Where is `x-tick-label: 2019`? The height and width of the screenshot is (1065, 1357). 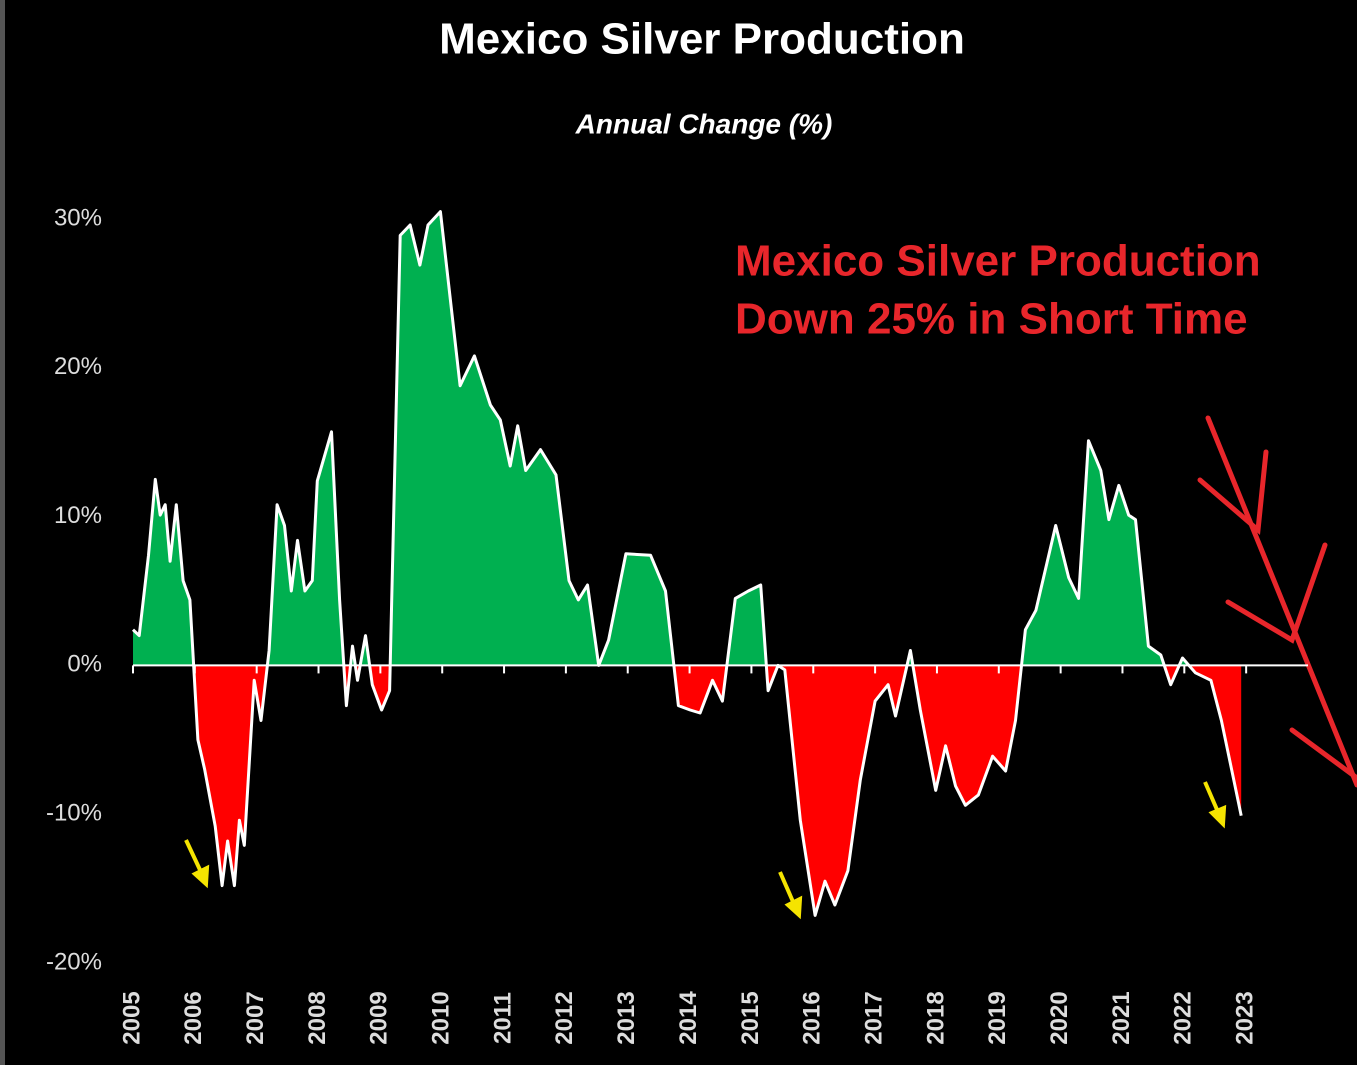 x-tick-label: 2019 is located at coordinates (997, 1017).